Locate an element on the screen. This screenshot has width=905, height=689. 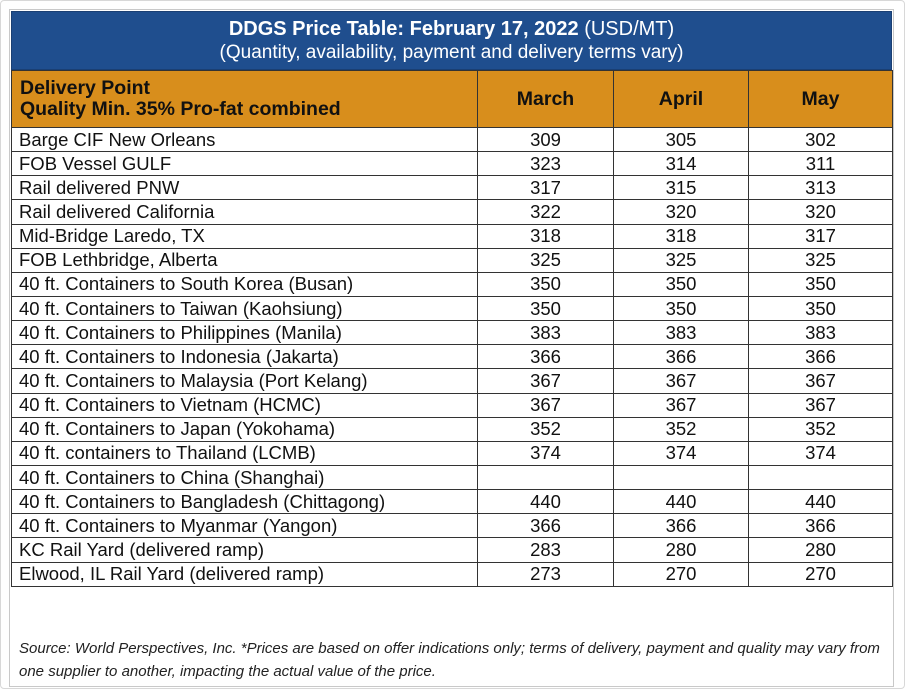
may-price-cell: 317 is located at coordinates (820, 236).